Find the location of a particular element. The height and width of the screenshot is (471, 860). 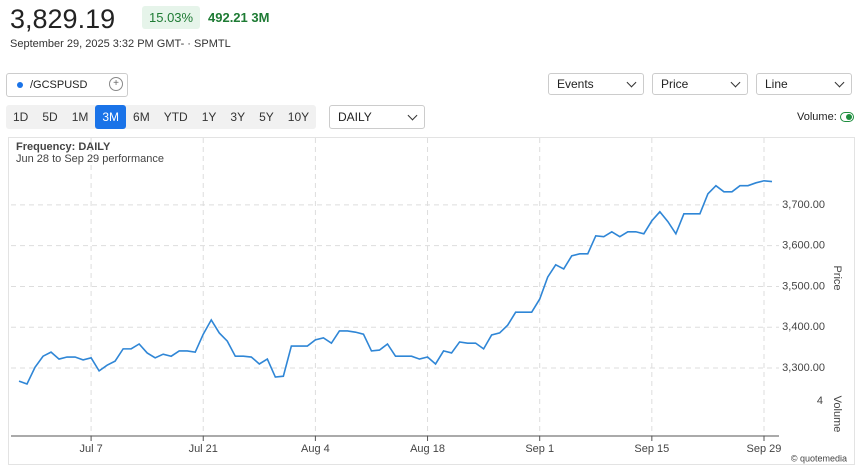

range-button: 3Y is located at coordinates (238, 117).